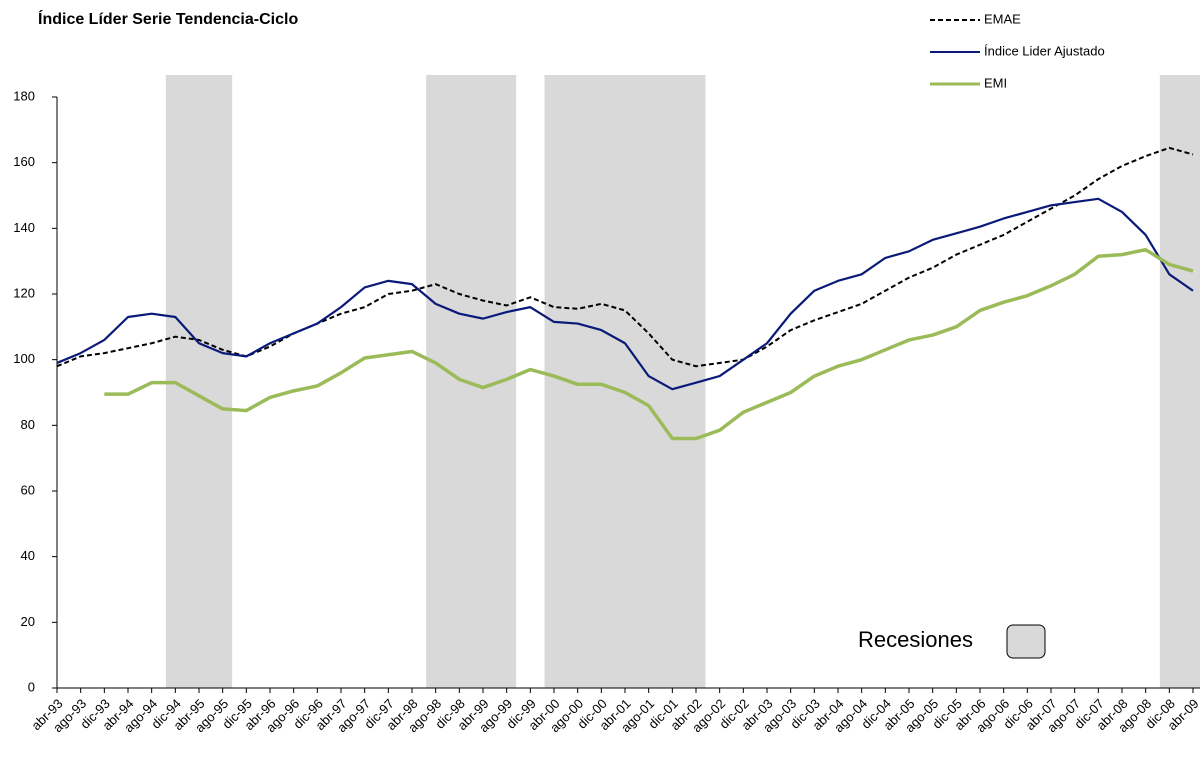 This screenshot has width=1204, height=757. What do you see at coordinates (915, 639) in the screenshot?
I see `recession-legend-label: Recesiones` at bounding box center [915, 639].